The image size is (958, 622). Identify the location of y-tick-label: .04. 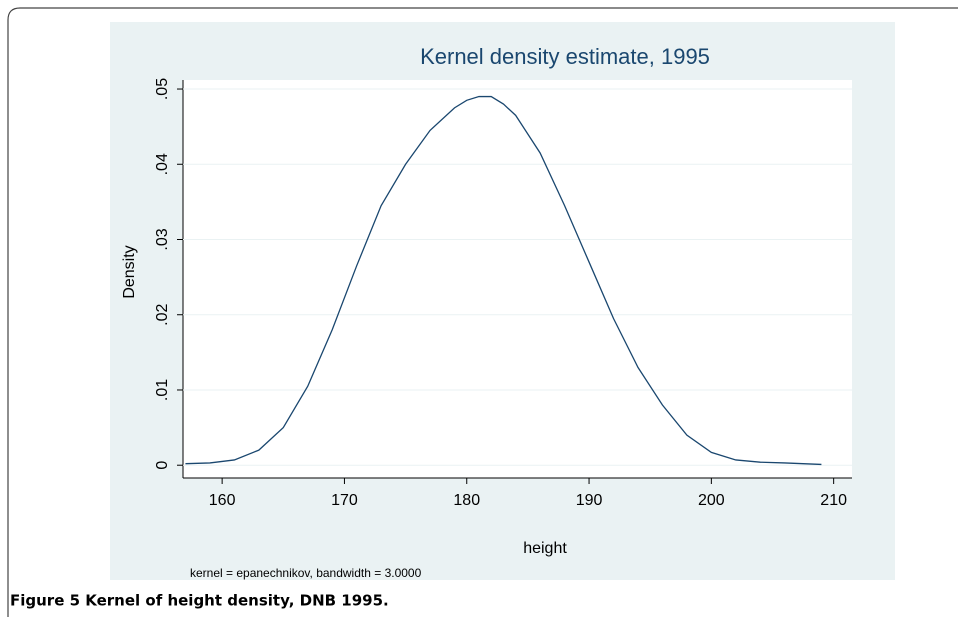
(162, 164).